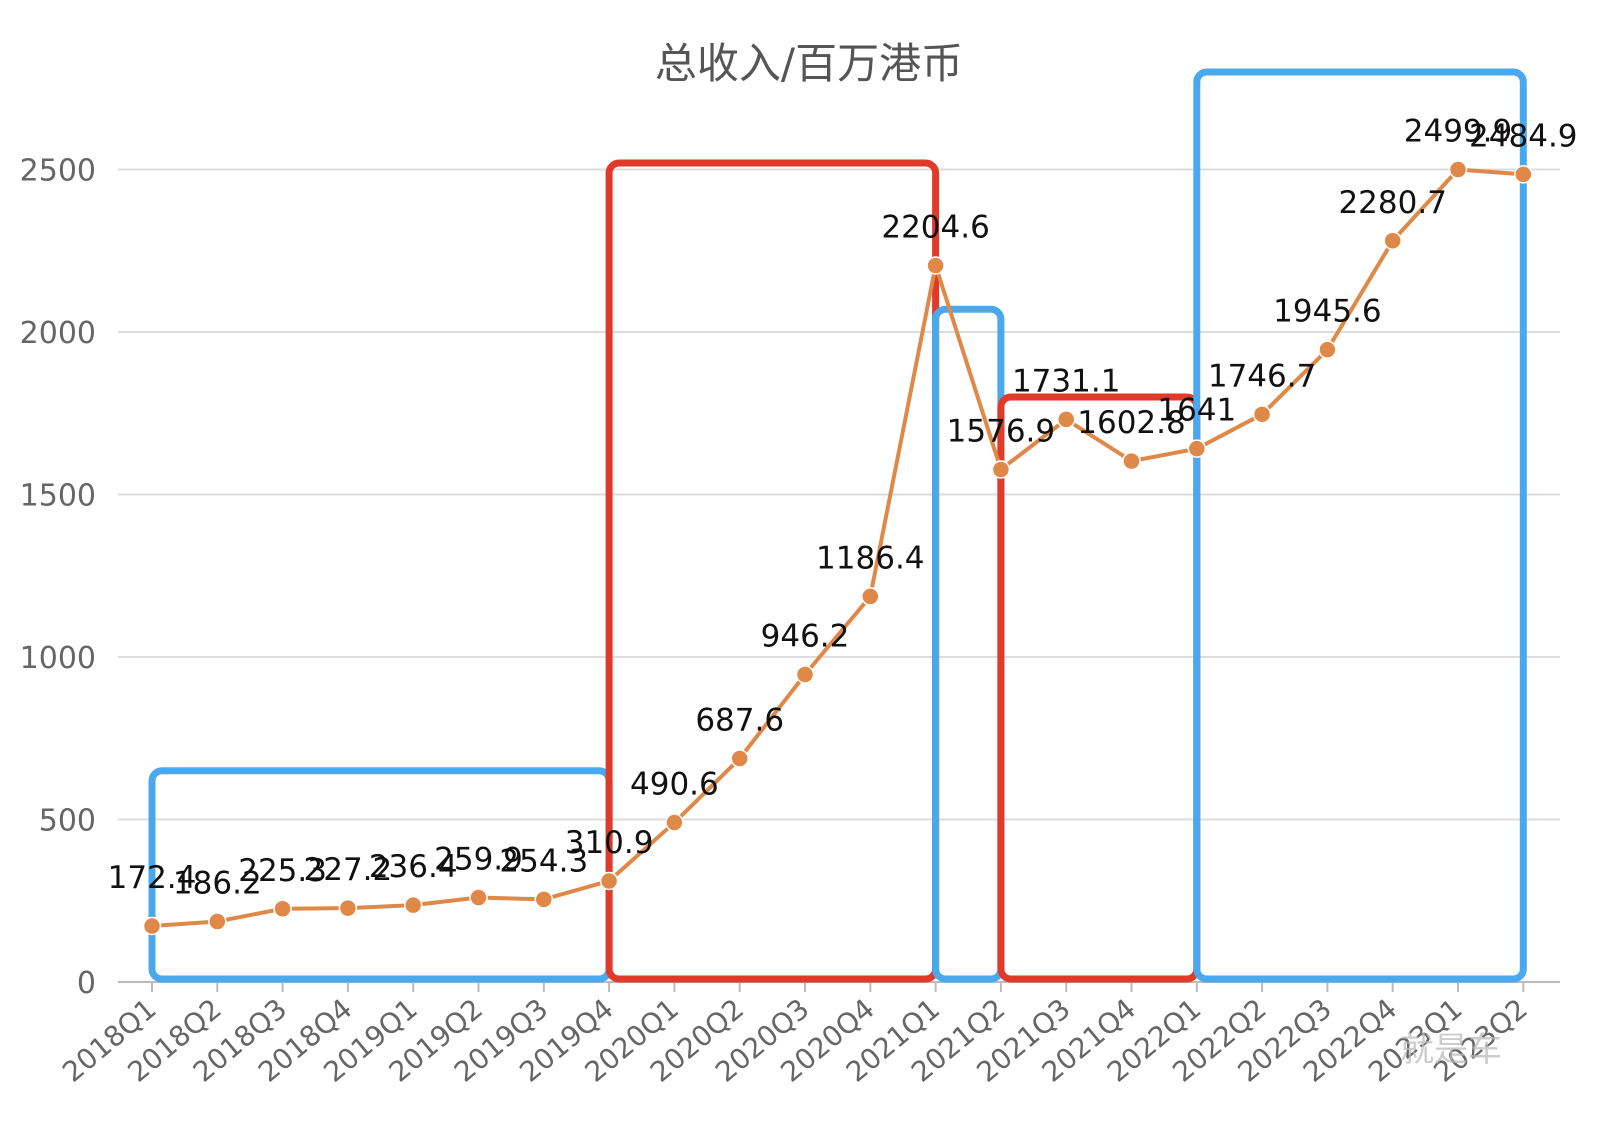 Image resolution: width=1618 pixels, height=1128 pixels. What do you see at coordinates (1131, 423) in the screenshot?
I see `data-label: 1602.8` at bounding box center [1131, 423].